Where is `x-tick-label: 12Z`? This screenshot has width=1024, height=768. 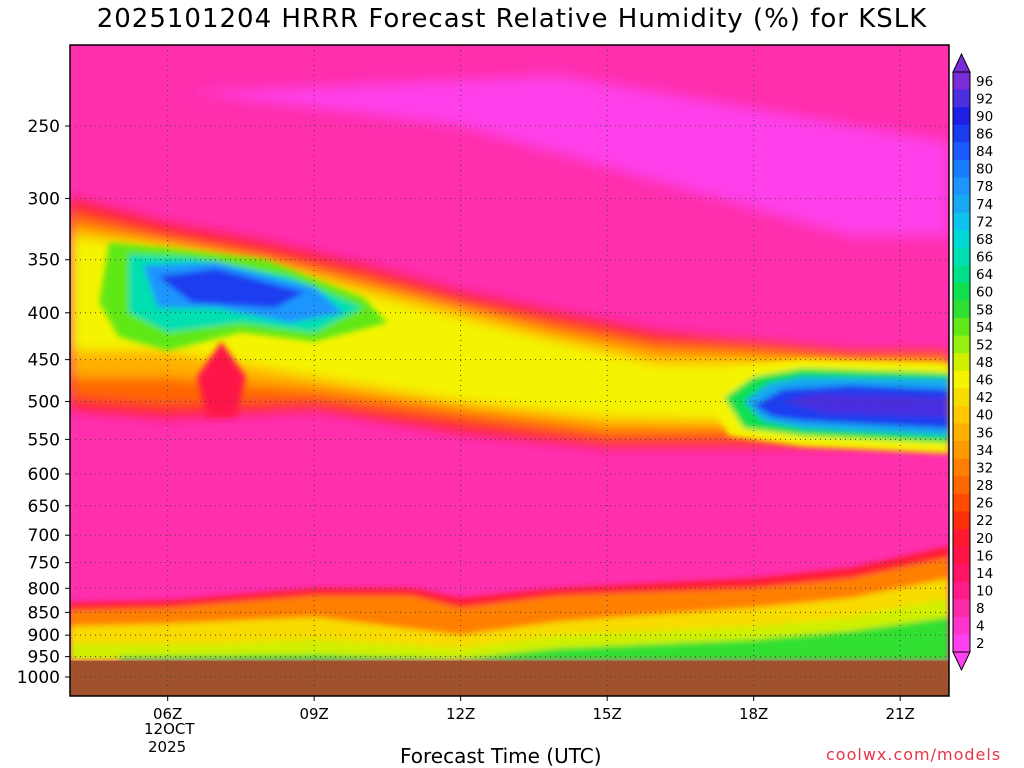
x-tick-label: 12Z is located at coordinates (460, 714).